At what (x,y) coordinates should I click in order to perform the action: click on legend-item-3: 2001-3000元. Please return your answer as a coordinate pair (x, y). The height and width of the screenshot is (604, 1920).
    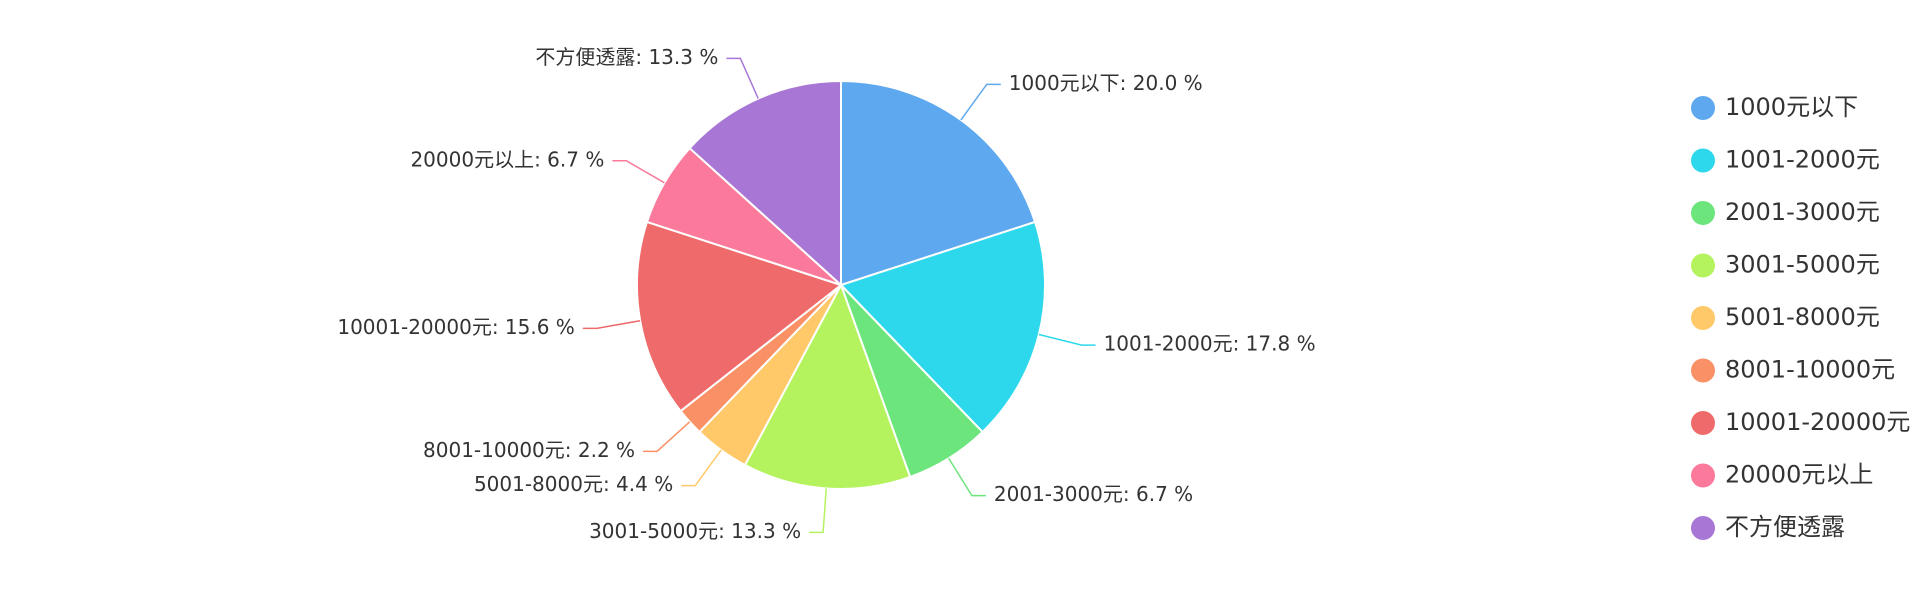
    Looking at the image, I should click on (1785, 212).